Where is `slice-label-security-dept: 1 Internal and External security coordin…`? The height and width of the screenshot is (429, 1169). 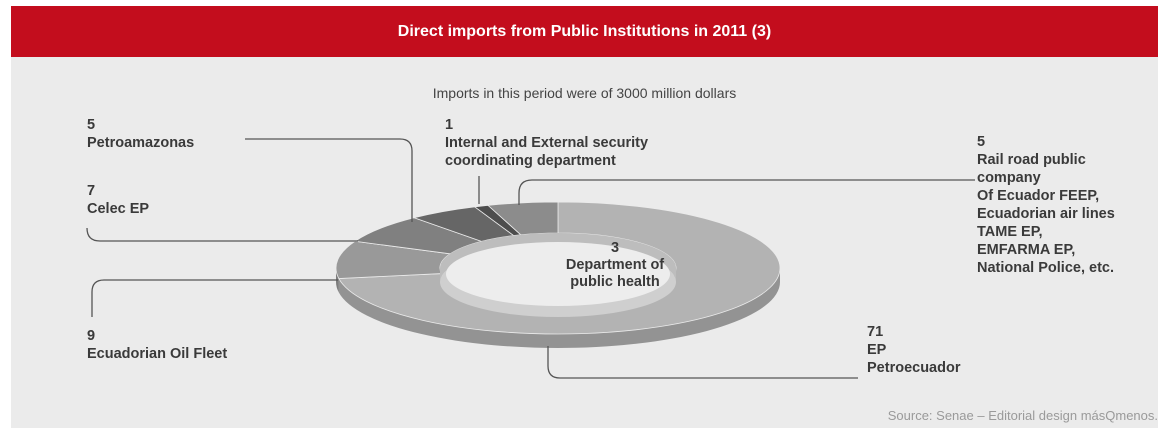 slice-label-security-dept: 1 Internal and External security coordin… is located at coordinates (547, 143).